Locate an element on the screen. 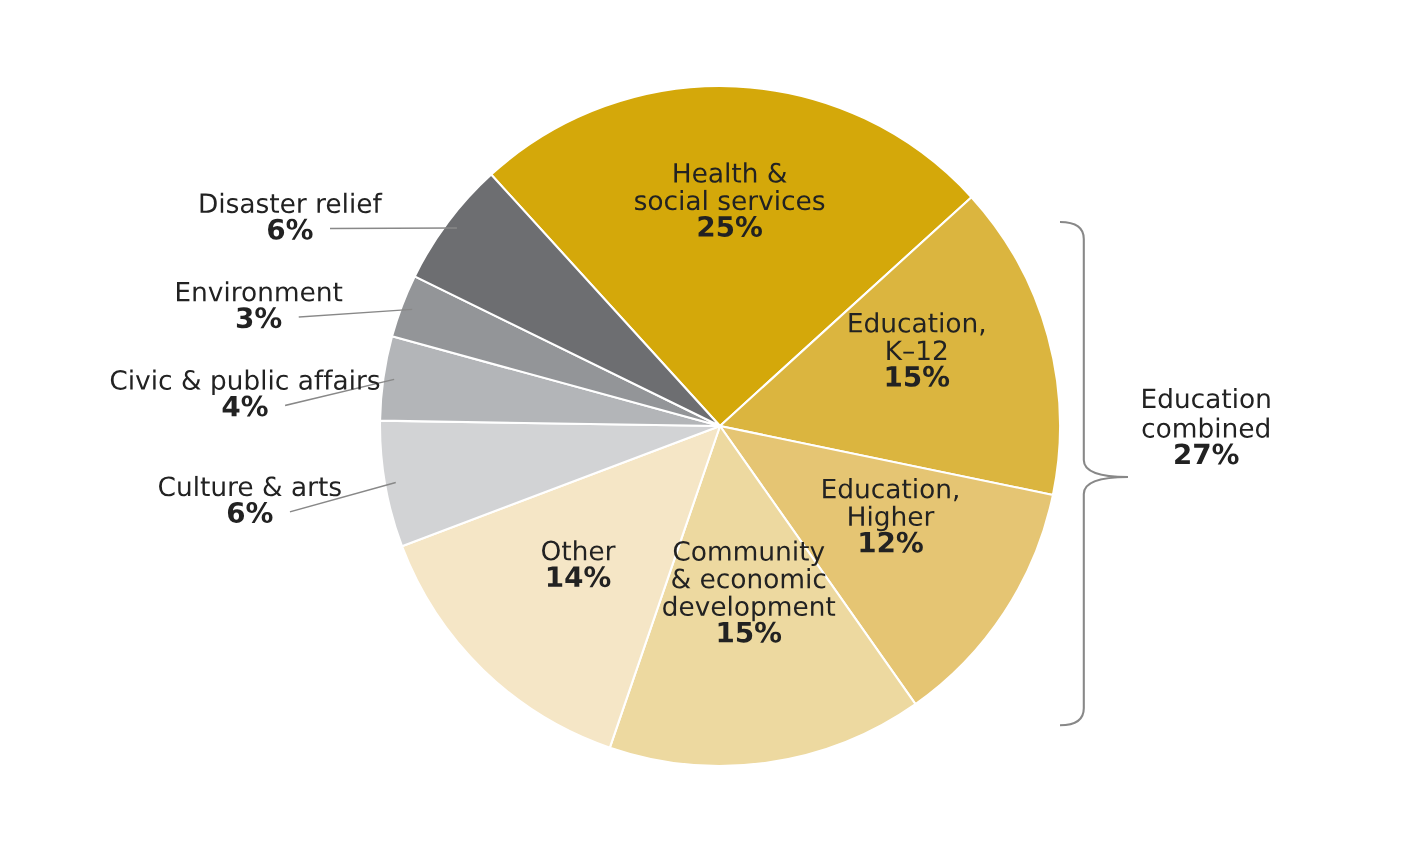 This screenshot has width=1405, height=851. data-label: 14% is located at coordinates (579, 577).